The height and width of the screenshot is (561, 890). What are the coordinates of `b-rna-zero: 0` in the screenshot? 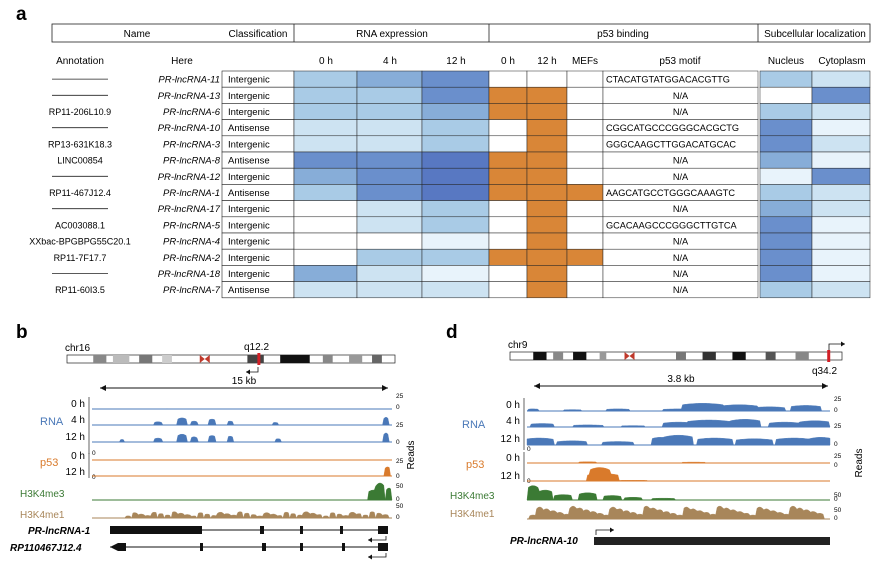 It's located at (398, 407).